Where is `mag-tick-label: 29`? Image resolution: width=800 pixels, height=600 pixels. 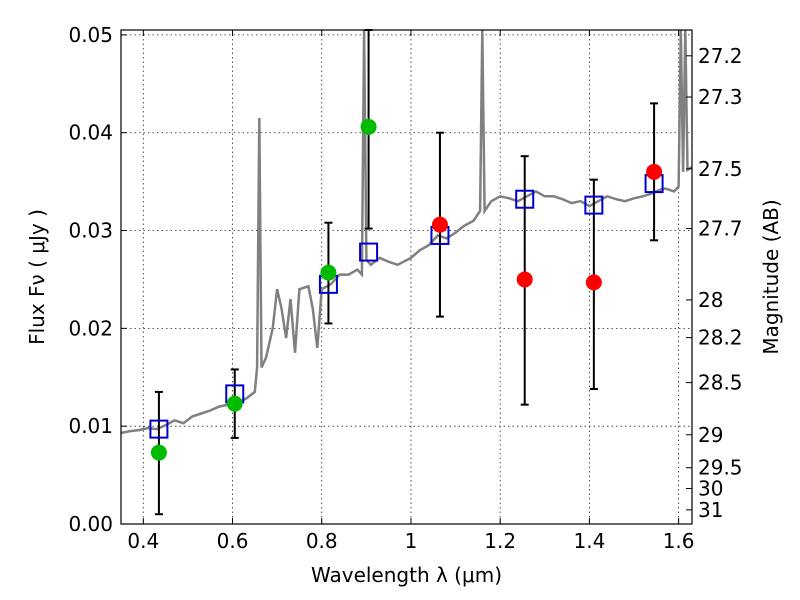
mag-tick-label: 29 is located at coordinates (710, 435).